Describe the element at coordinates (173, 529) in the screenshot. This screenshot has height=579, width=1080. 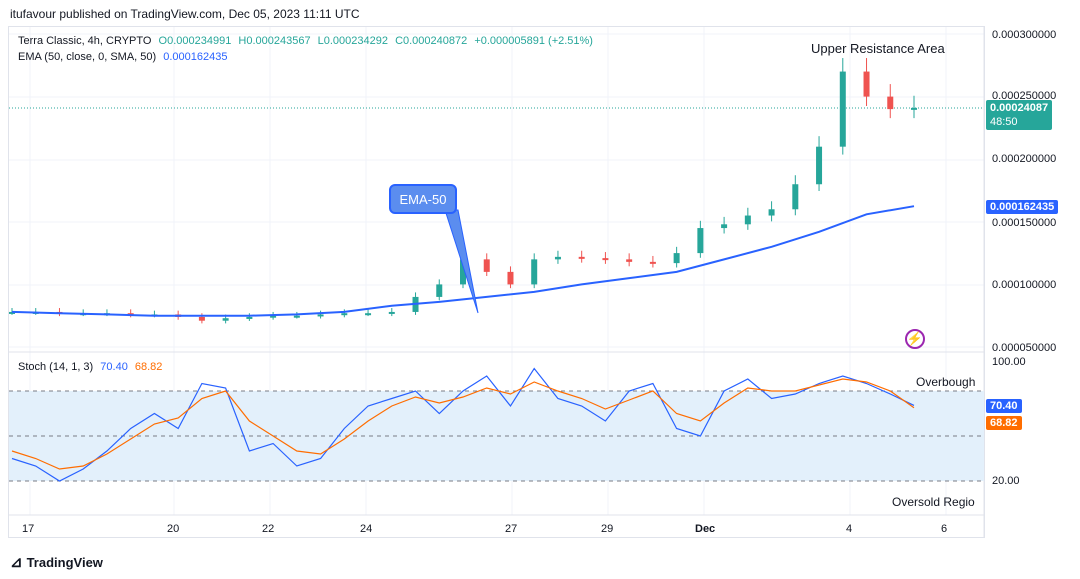
I see `time-tick: 20` at that location.